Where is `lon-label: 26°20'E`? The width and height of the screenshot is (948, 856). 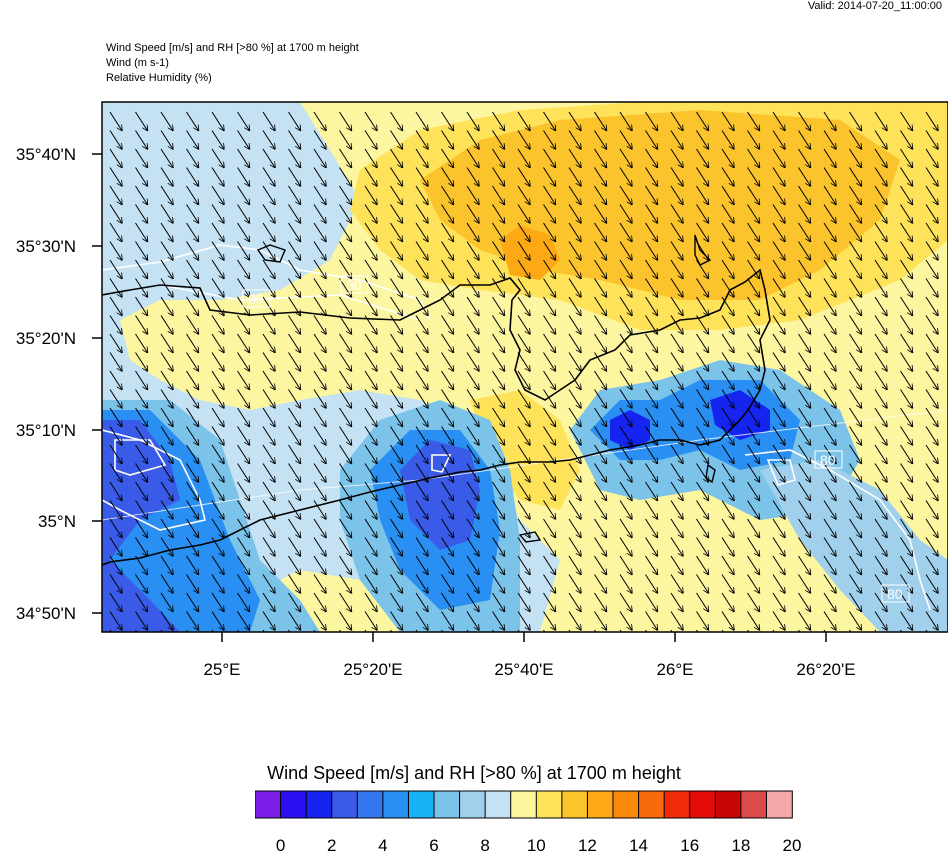
lon-label: 26°20'E is located at coordinates (825, 669).